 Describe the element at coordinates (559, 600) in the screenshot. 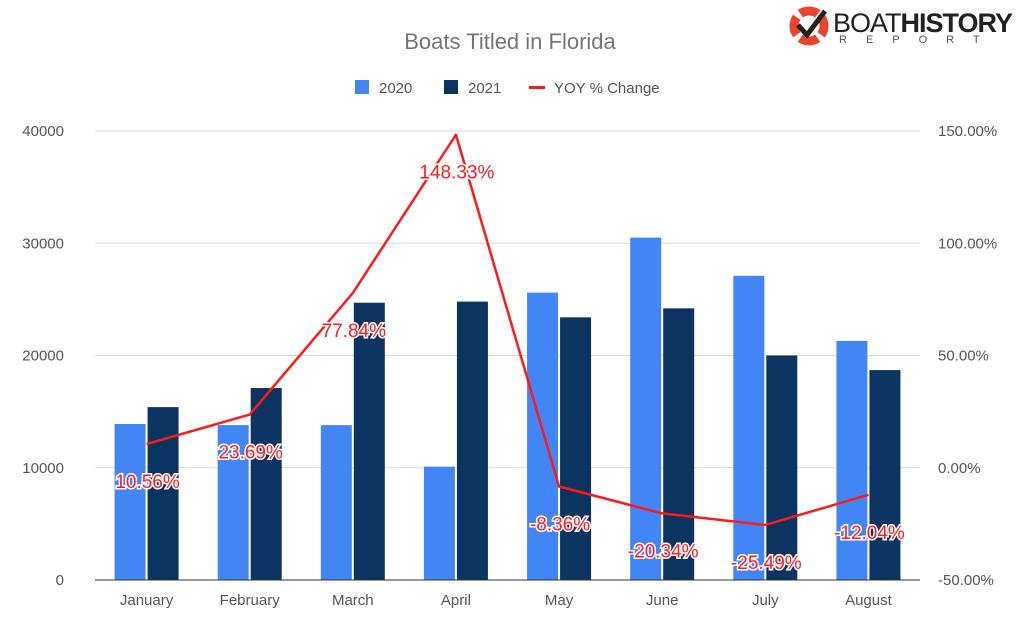

I see `x-tick-label: May` at that location.